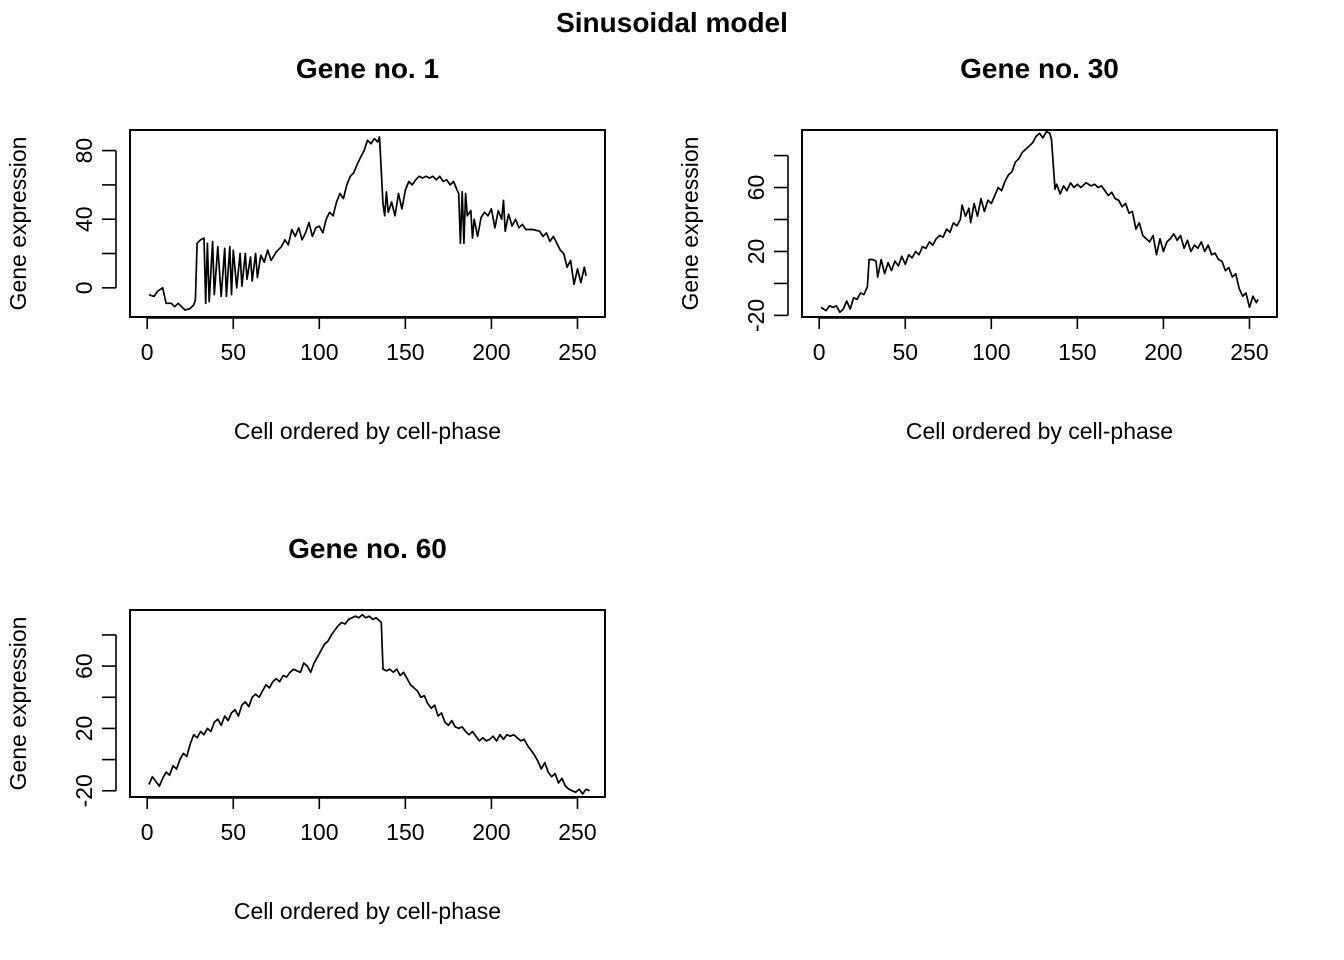 The width and height of the screenshot is (1344, 960). Describe the element at coordinates (367, 68) in the screenshot. I see `panel-title: Gene no. 1` at that location.